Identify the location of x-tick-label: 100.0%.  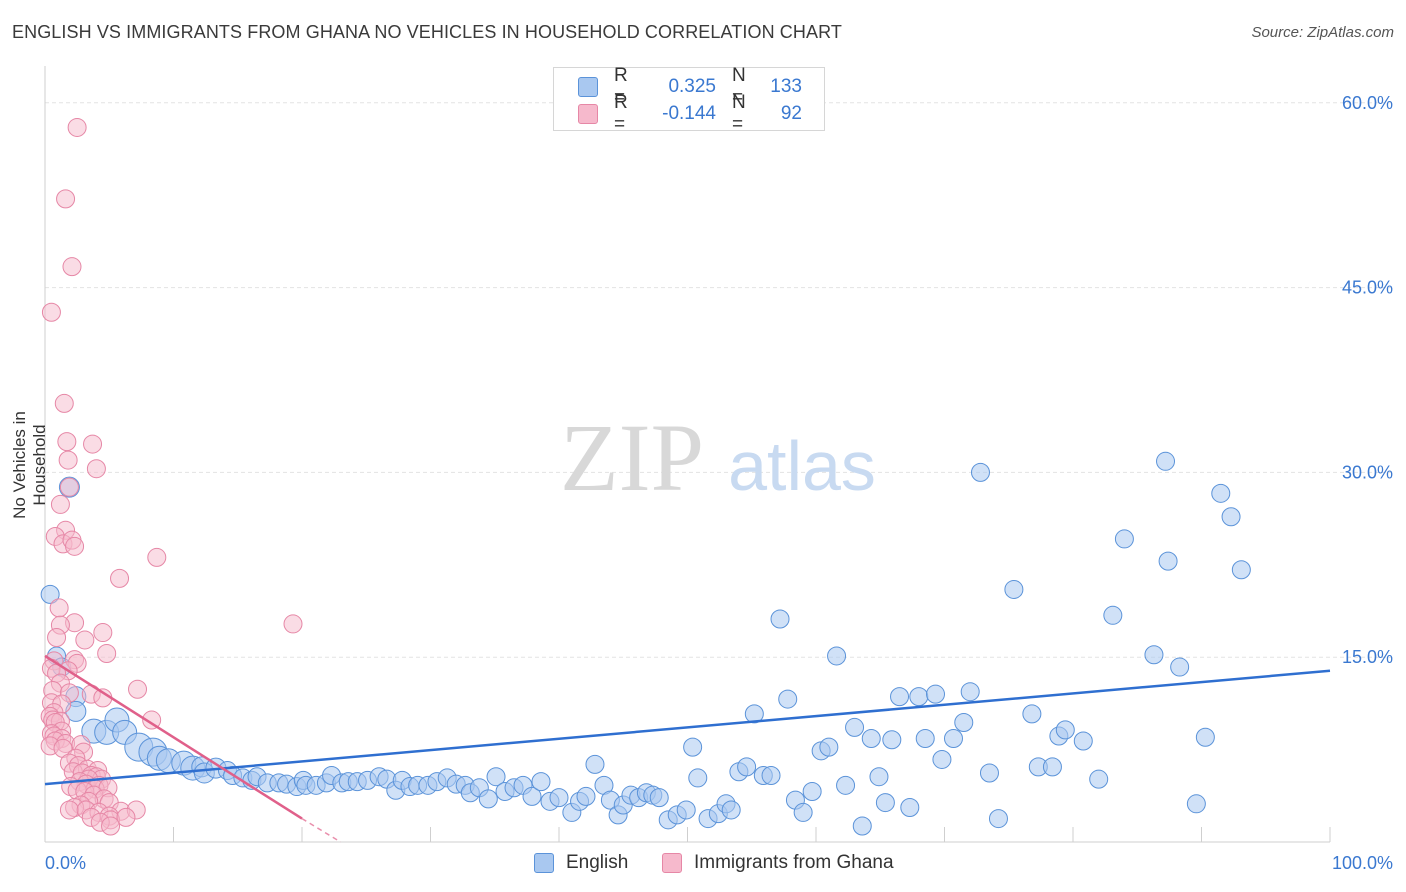
(1362, 863).